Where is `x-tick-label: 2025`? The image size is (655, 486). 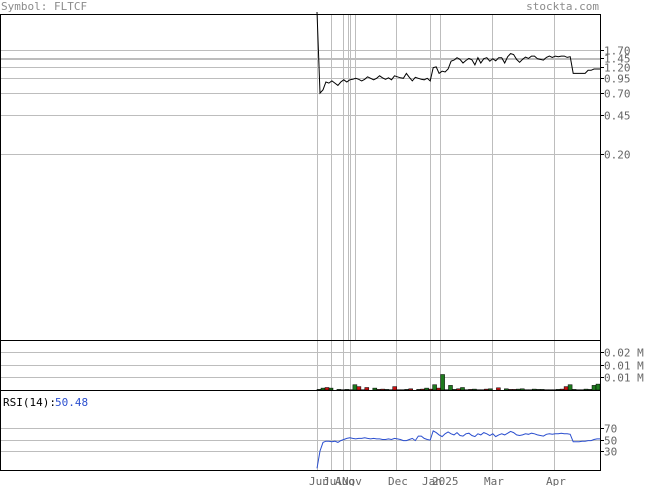
x-tick-label: 2025 is located at coordinates (445, 480).